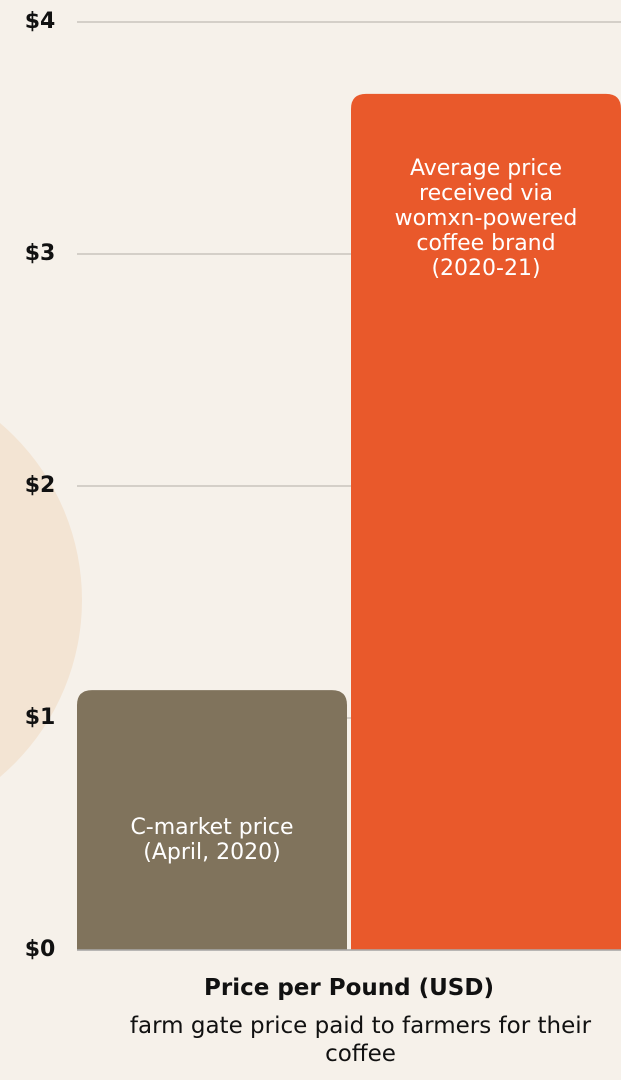 This screenshot has width=621, height=1080. Describe the element at coordinates (349, 988) in the screenshot. I see `x-axis-label: Price per Pound (USD)` at that location.